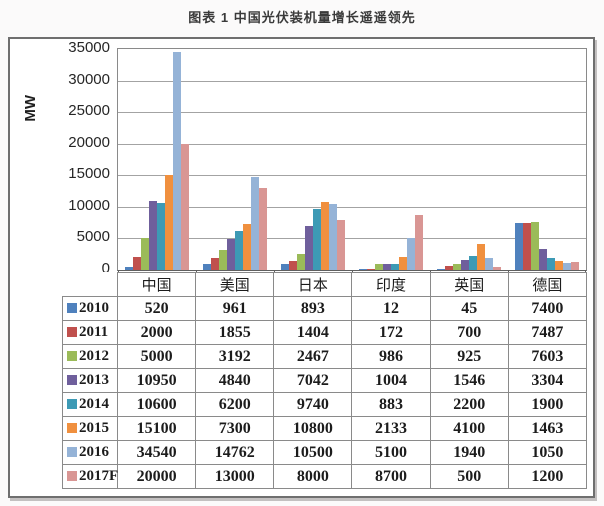 This screenshot has width=604, height=506. What do you see at coordinates (469, 284) in the screenshot?
I see `category-header: 英国` at bounding box center [469, 284].